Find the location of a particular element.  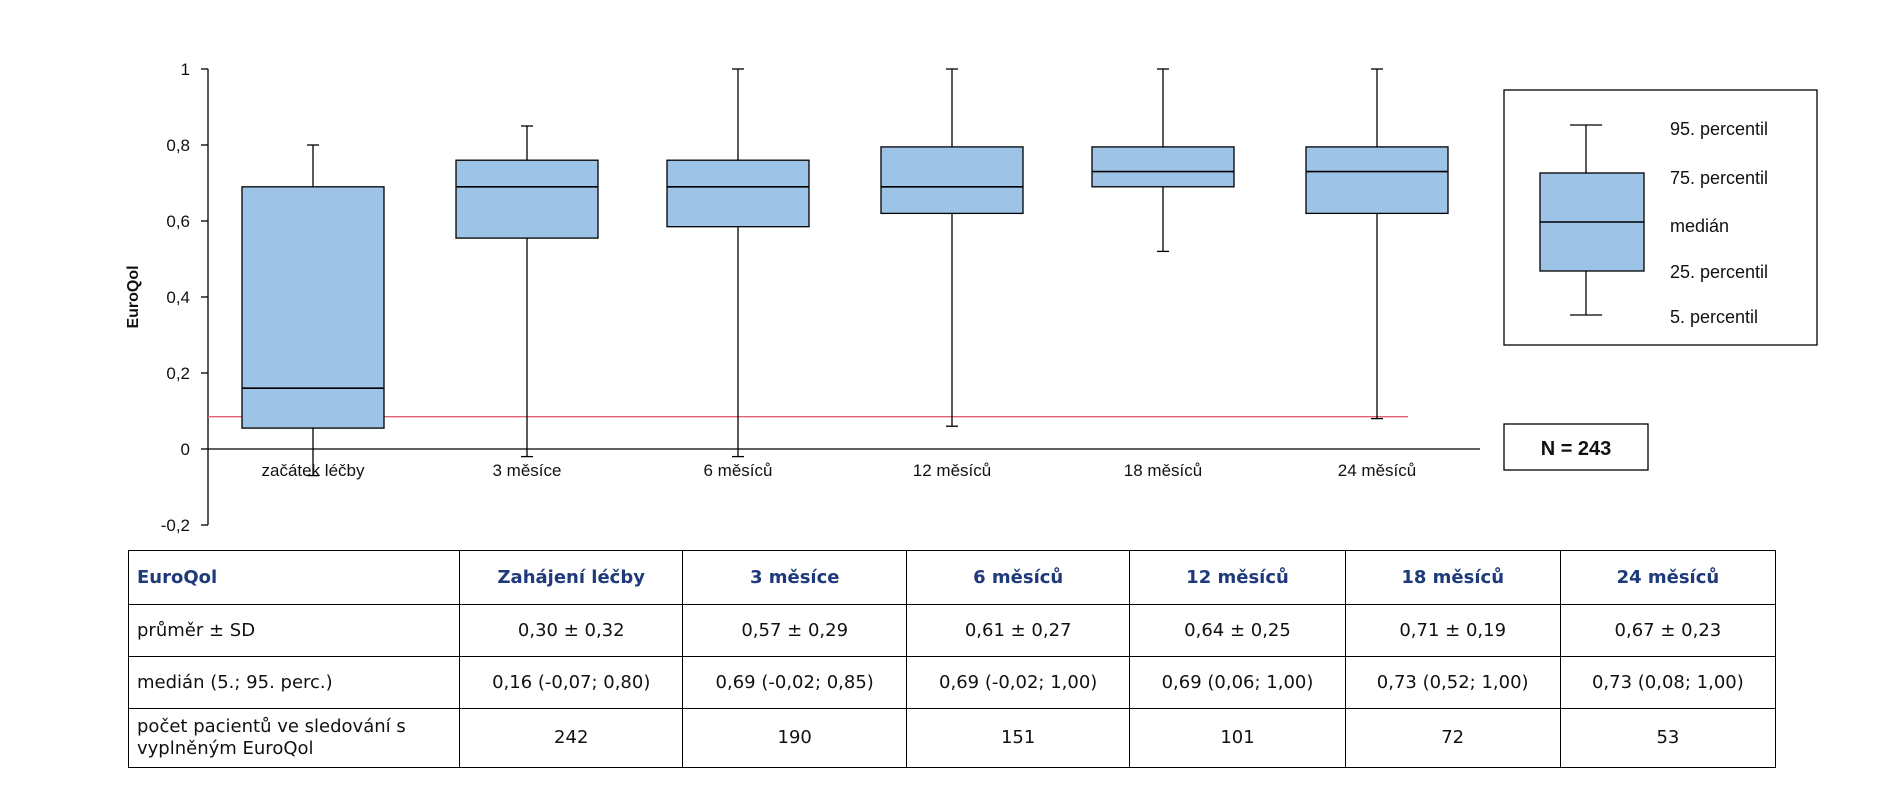

category-label: začátek léčby is located at coordinates (313, 470).